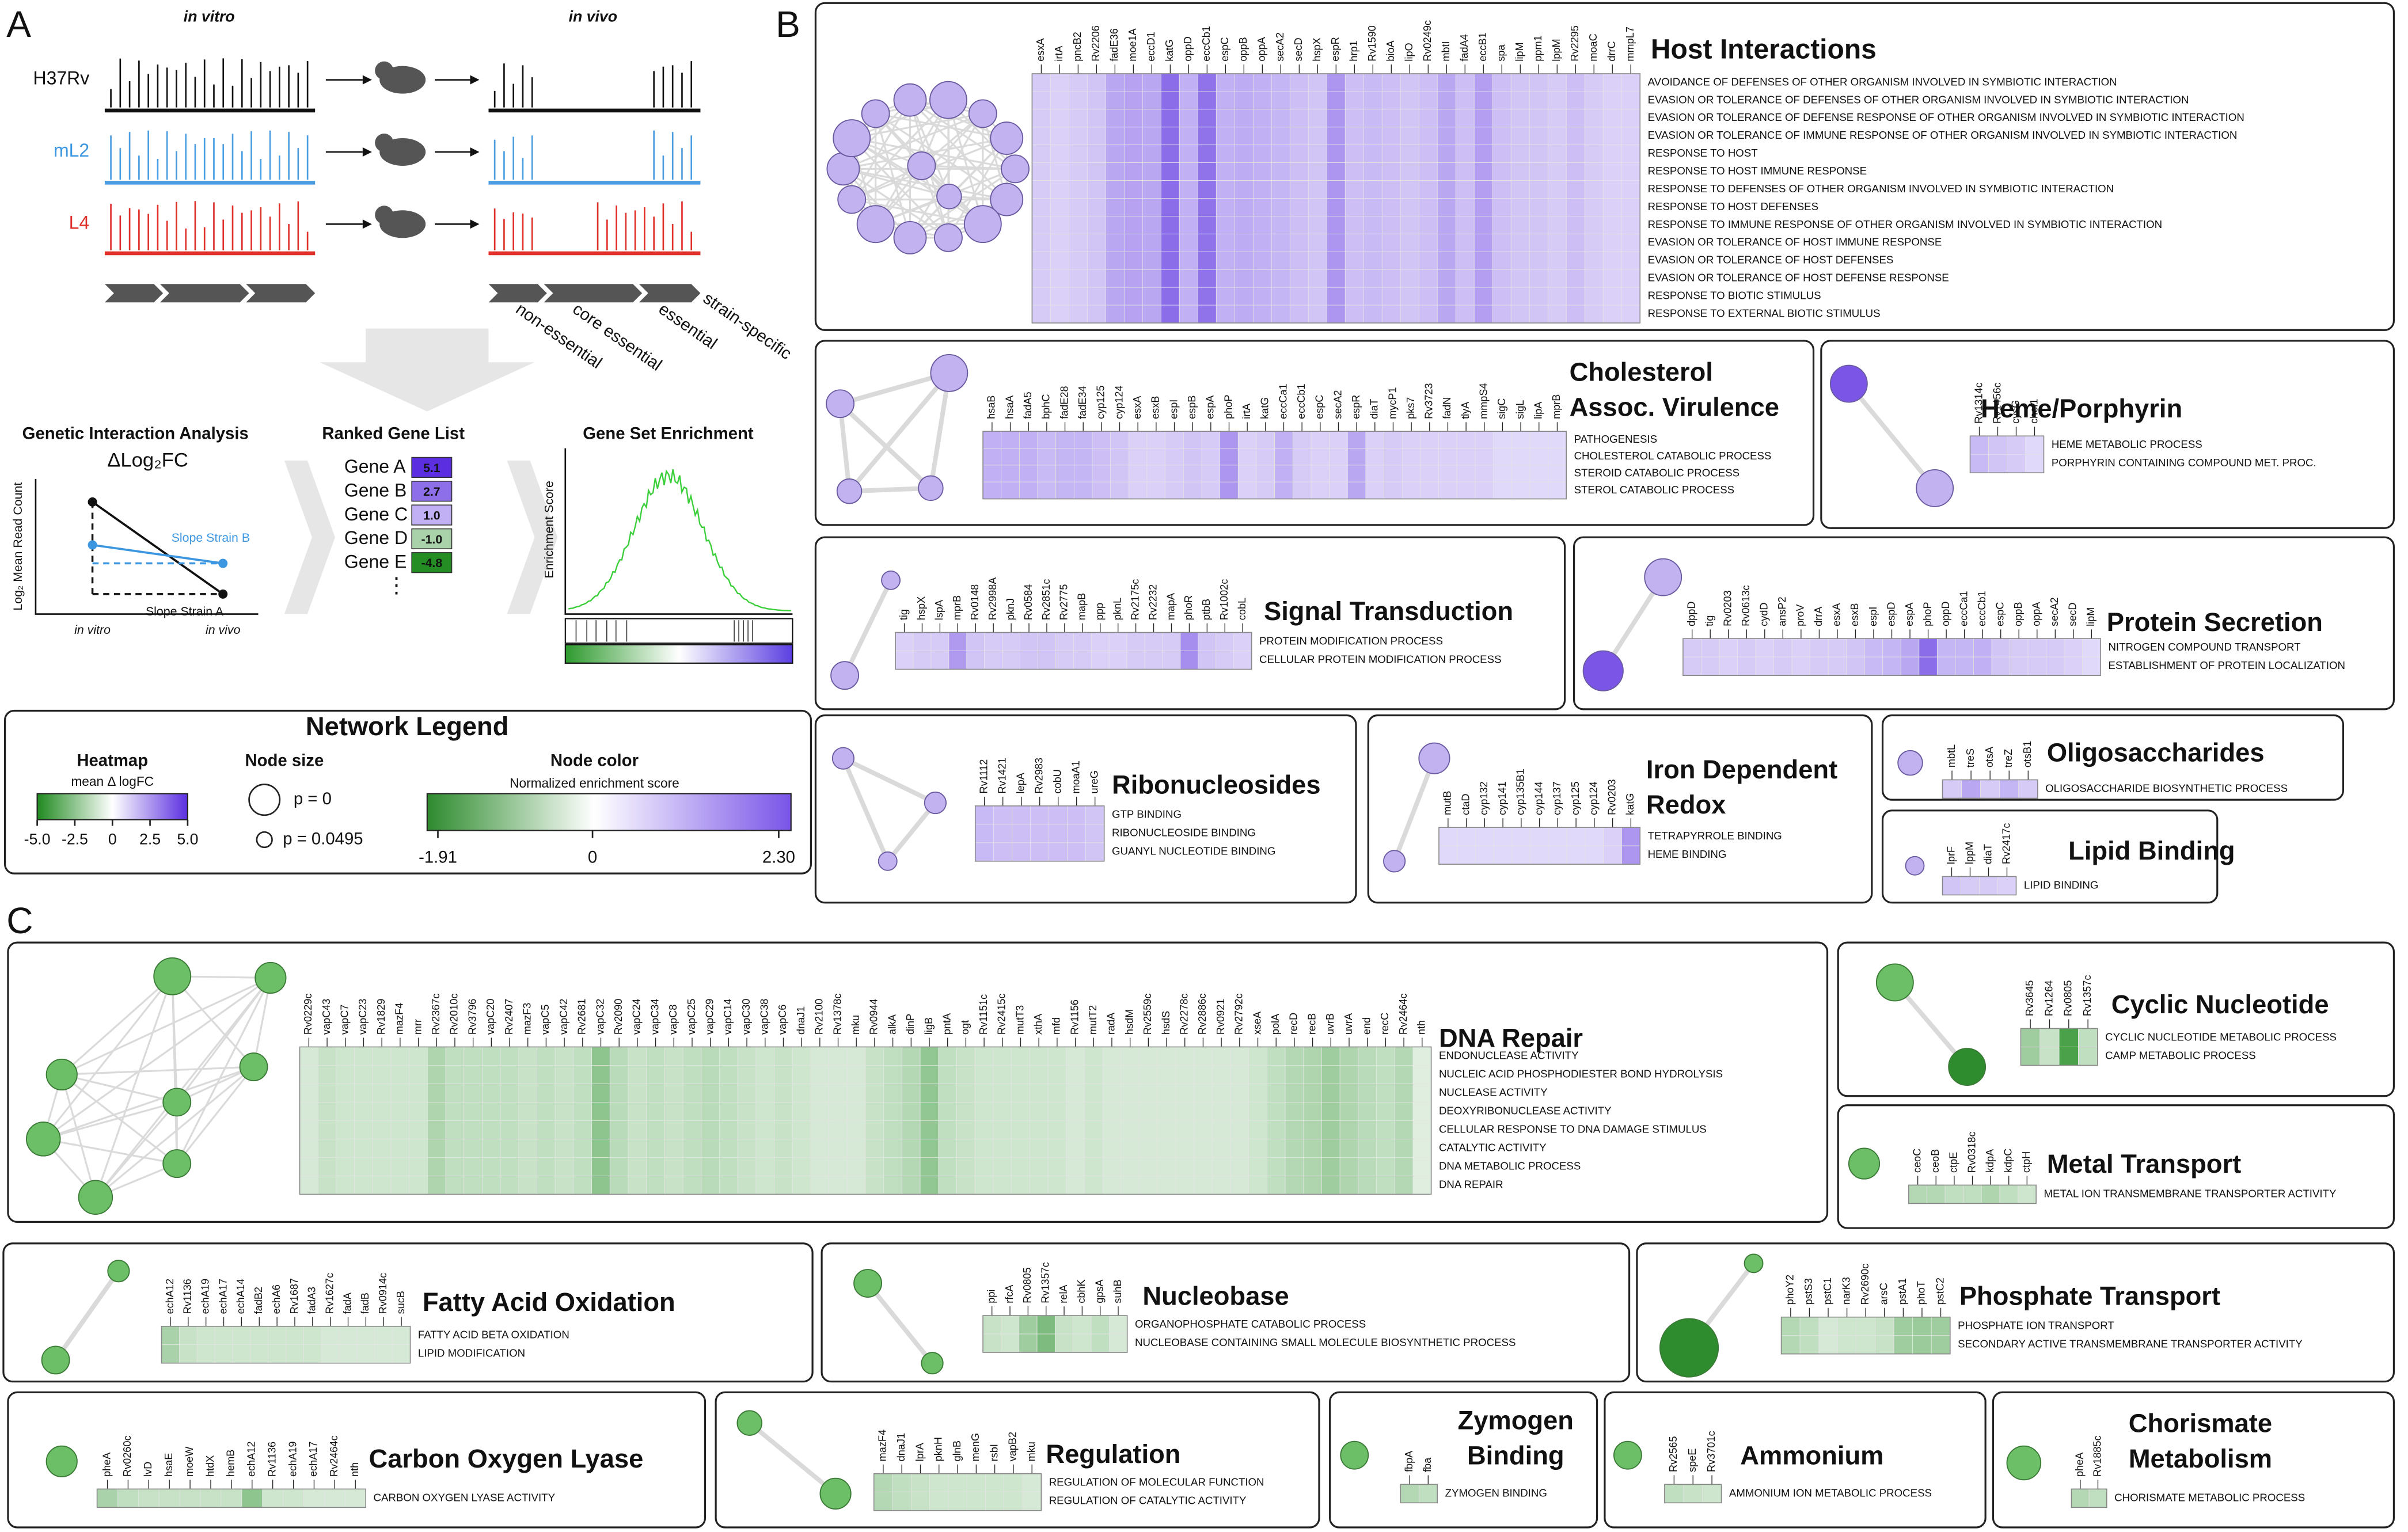  Describe the element at coordinates (1372, 43) in the screenshot. I see `gene-label: Rv1590` at that location.